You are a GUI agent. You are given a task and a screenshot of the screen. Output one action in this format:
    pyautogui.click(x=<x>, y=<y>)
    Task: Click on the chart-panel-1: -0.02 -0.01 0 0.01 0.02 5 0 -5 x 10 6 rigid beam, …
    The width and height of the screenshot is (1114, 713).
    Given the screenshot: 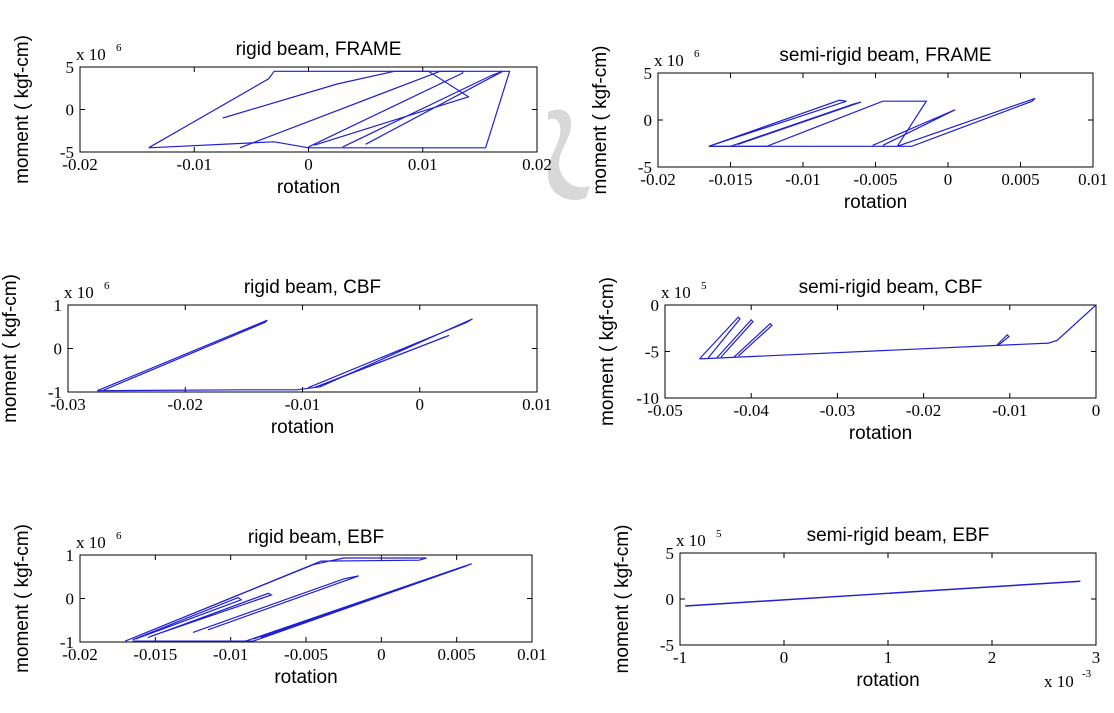 What is the action you would take?
    pyautogui.click(x=282, y=116)
    